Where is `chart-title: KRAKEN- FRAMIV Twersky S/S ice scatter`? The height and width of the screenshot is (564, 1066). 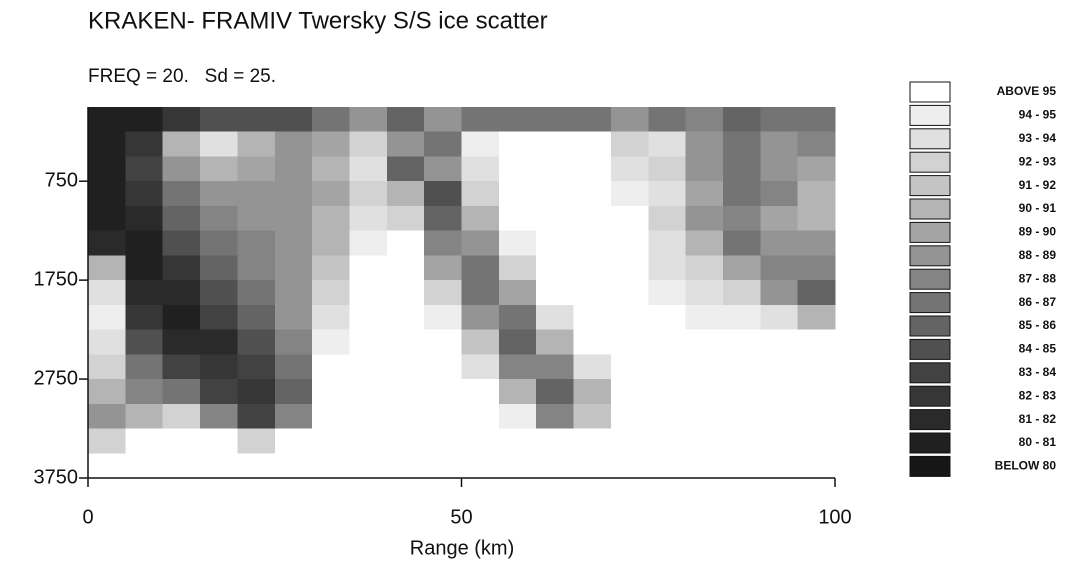
chart-title: KRAKEN- FRAMIV Twersky S/S ice scatter is located at coordinates (318, 20).